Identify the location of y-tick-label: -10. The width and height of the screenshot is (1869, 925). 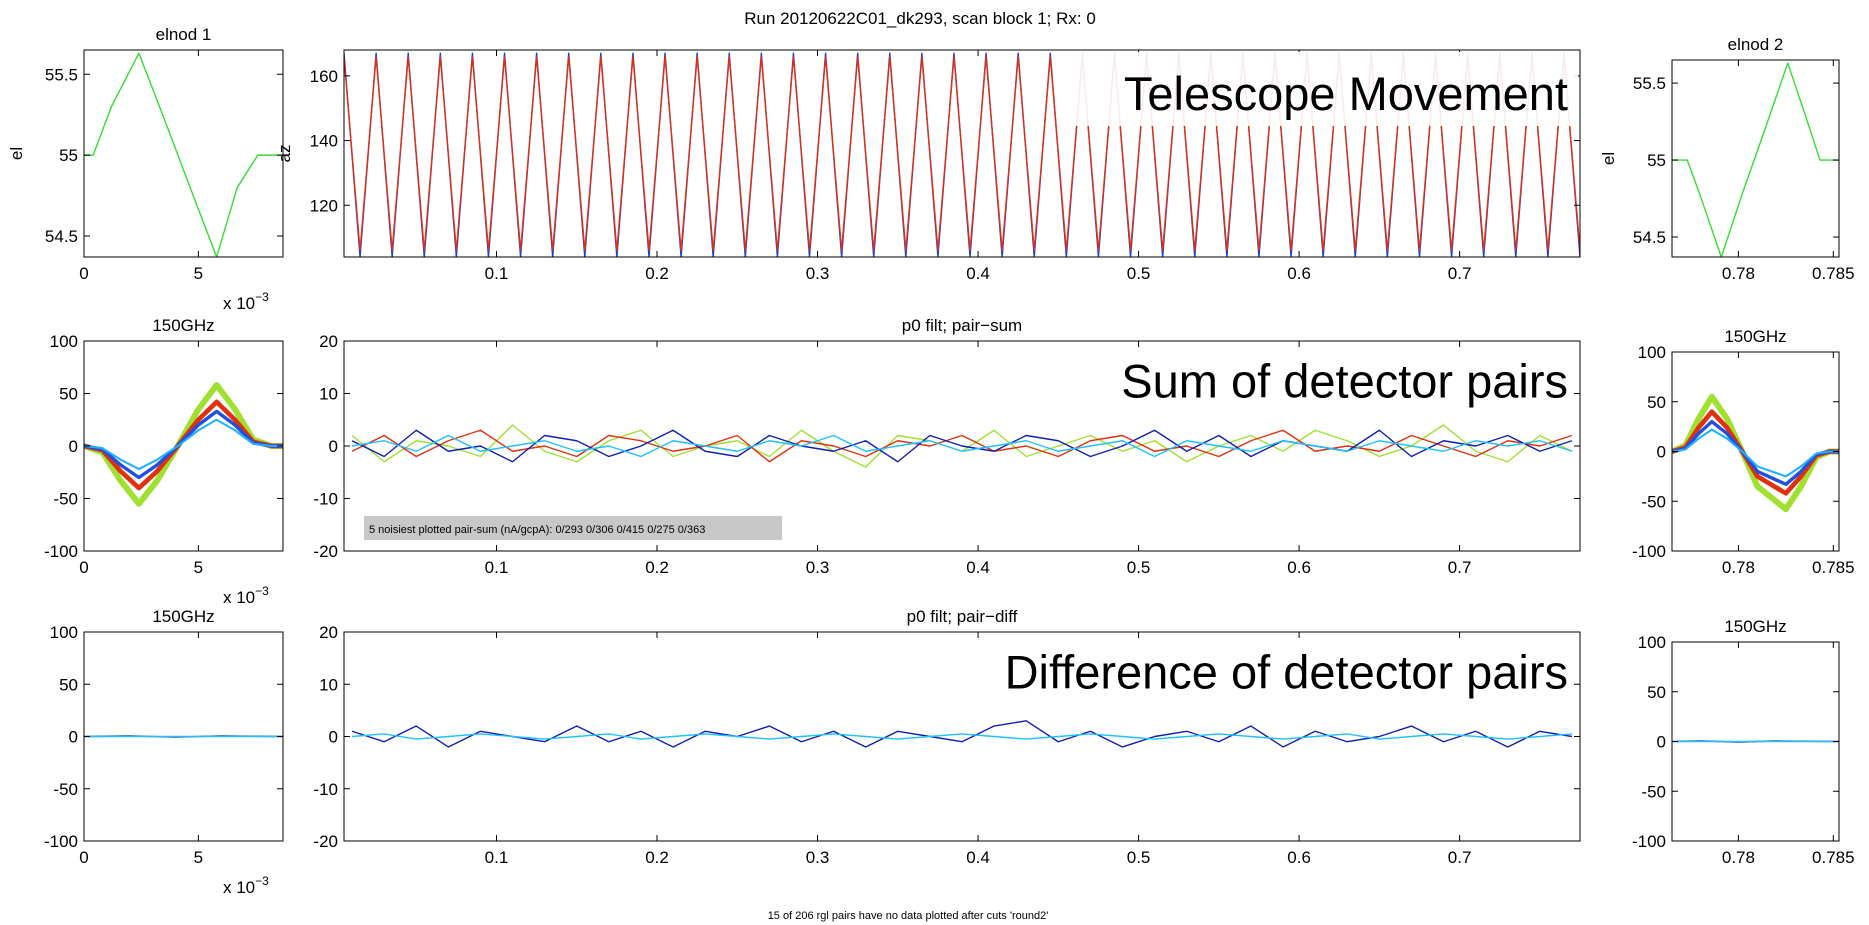
(325, 499).